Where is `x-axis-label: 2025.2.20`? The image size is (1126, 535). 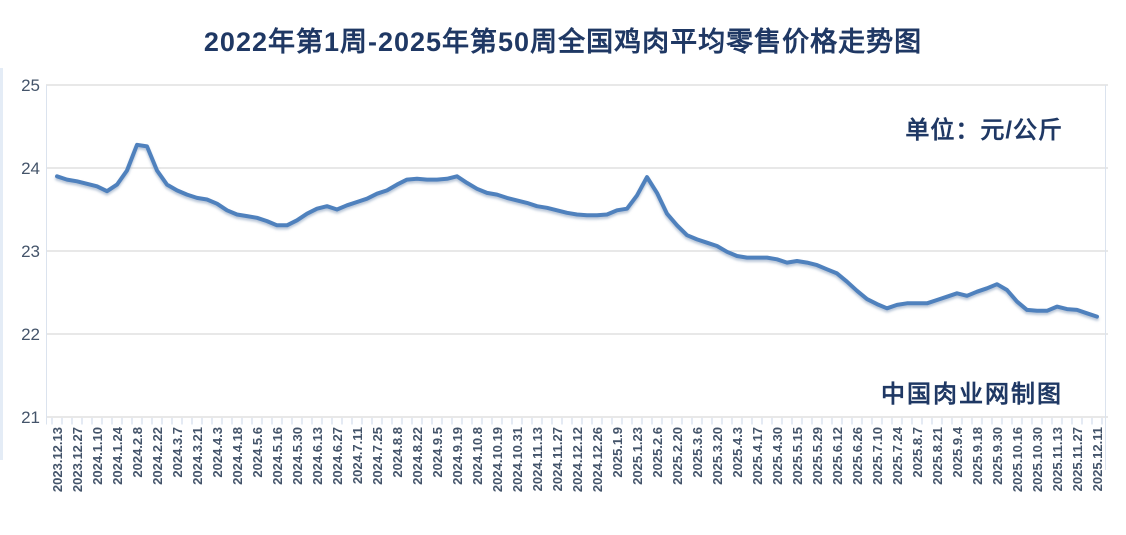
x-axis-label: 2025.2.20 is located at coordinates (677, 456).